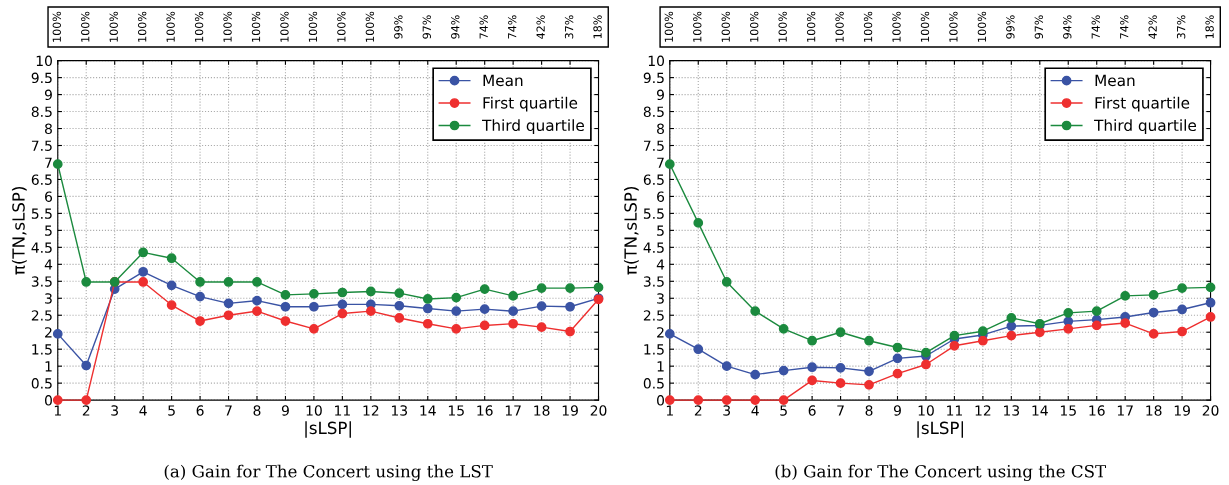 This screenshot has width=1229, height=485. Describe the element at coordinates (631, 231) in the screenshot. I see `y-axis-title: π(TN,sLSP)` at that location.